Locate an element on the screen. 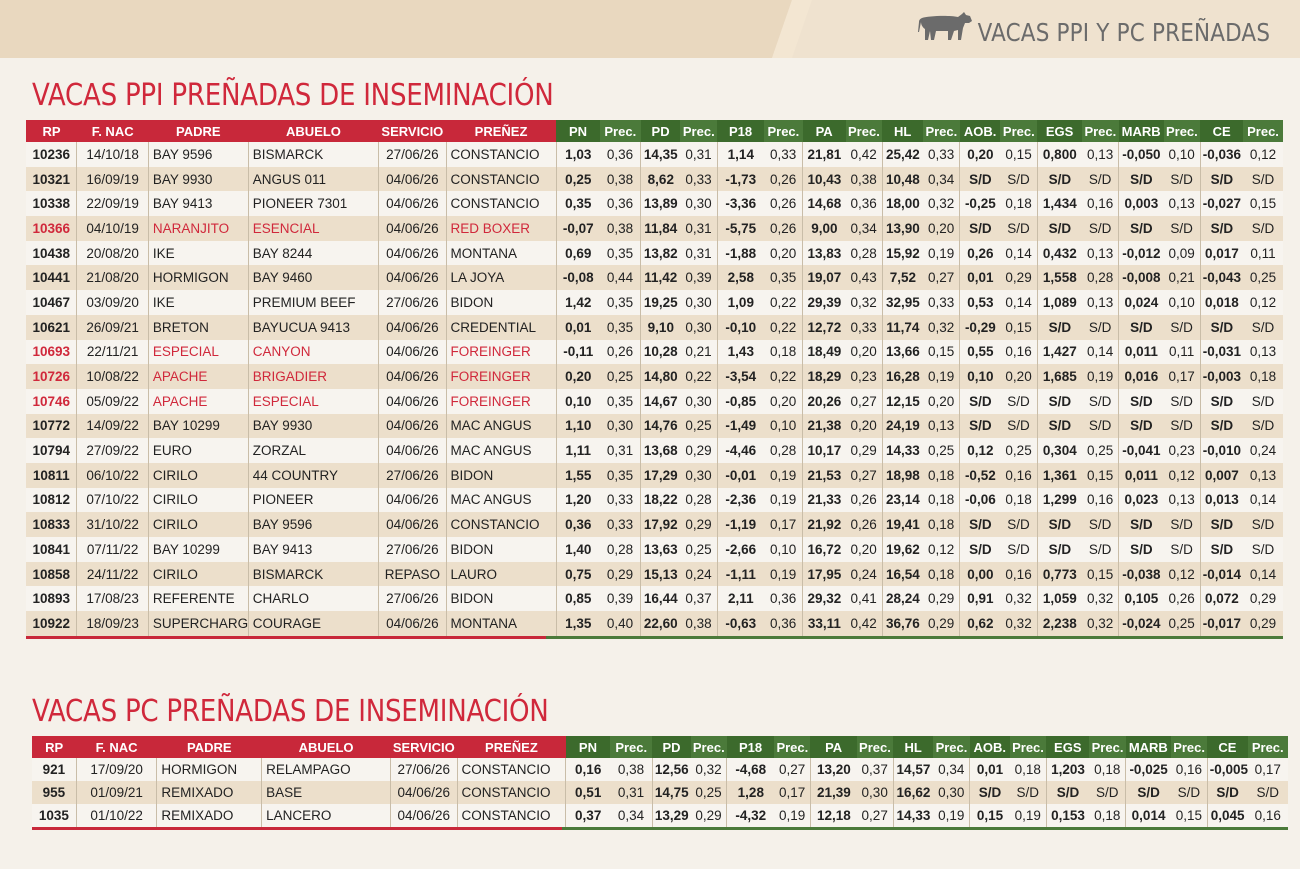 The height and width of the screenshot is (869, 1300). table-cell: 955 is located at coordinates (54, 792).